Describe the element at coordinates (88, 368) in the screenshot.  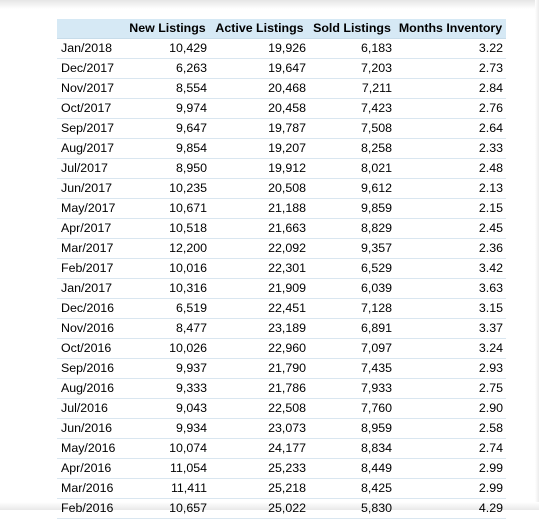
I see `row-month-label: Sep/2016` at that location.